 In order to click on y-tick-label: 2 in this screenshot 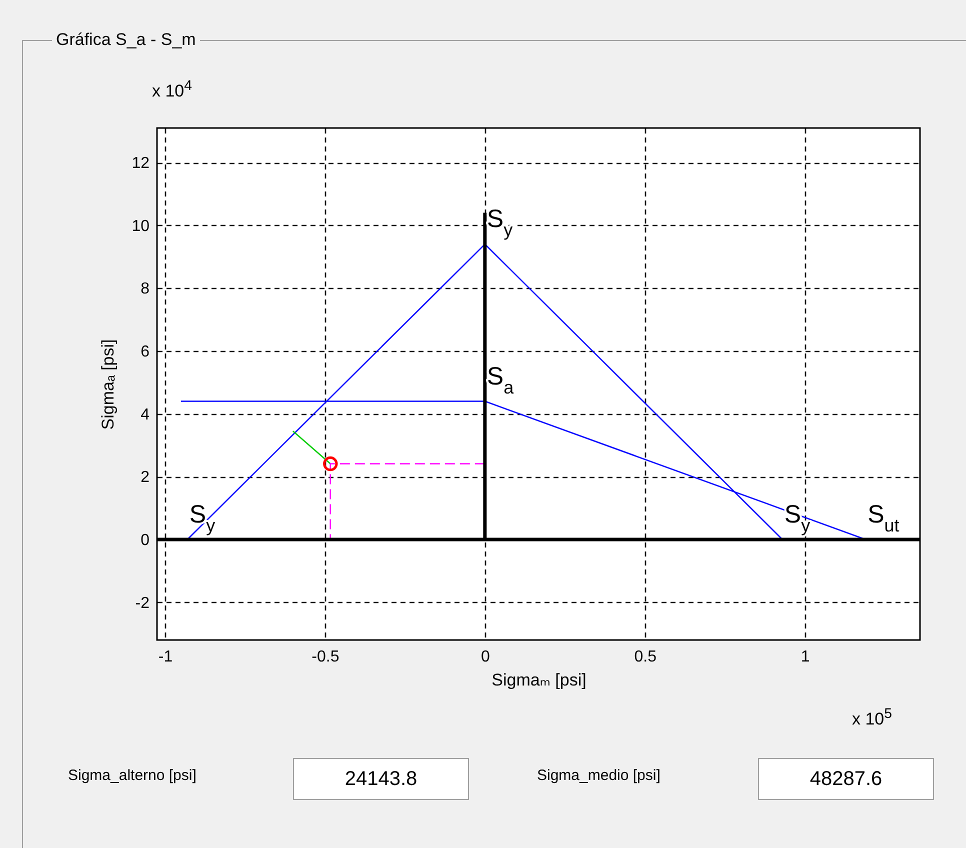, I will do `click(145, 477)`.